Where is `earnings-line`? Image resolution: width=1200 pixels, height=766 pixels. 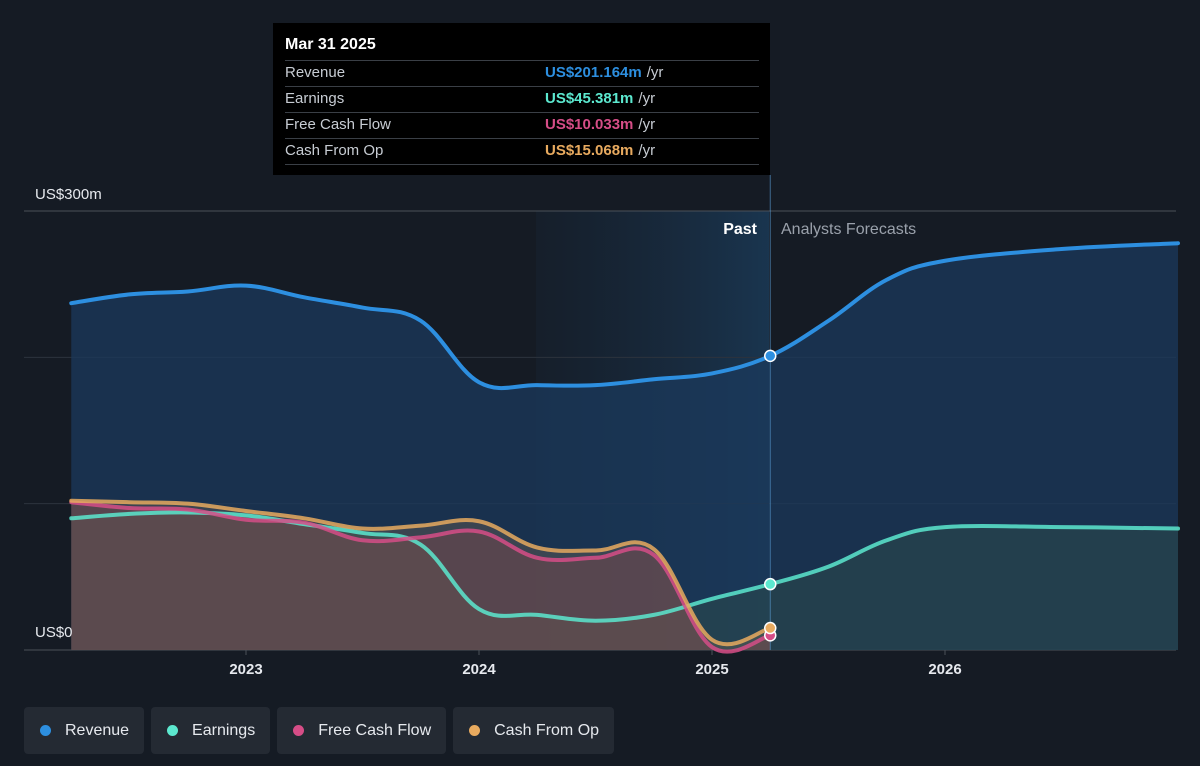 earnings-line is located at coordinates (624, 566).